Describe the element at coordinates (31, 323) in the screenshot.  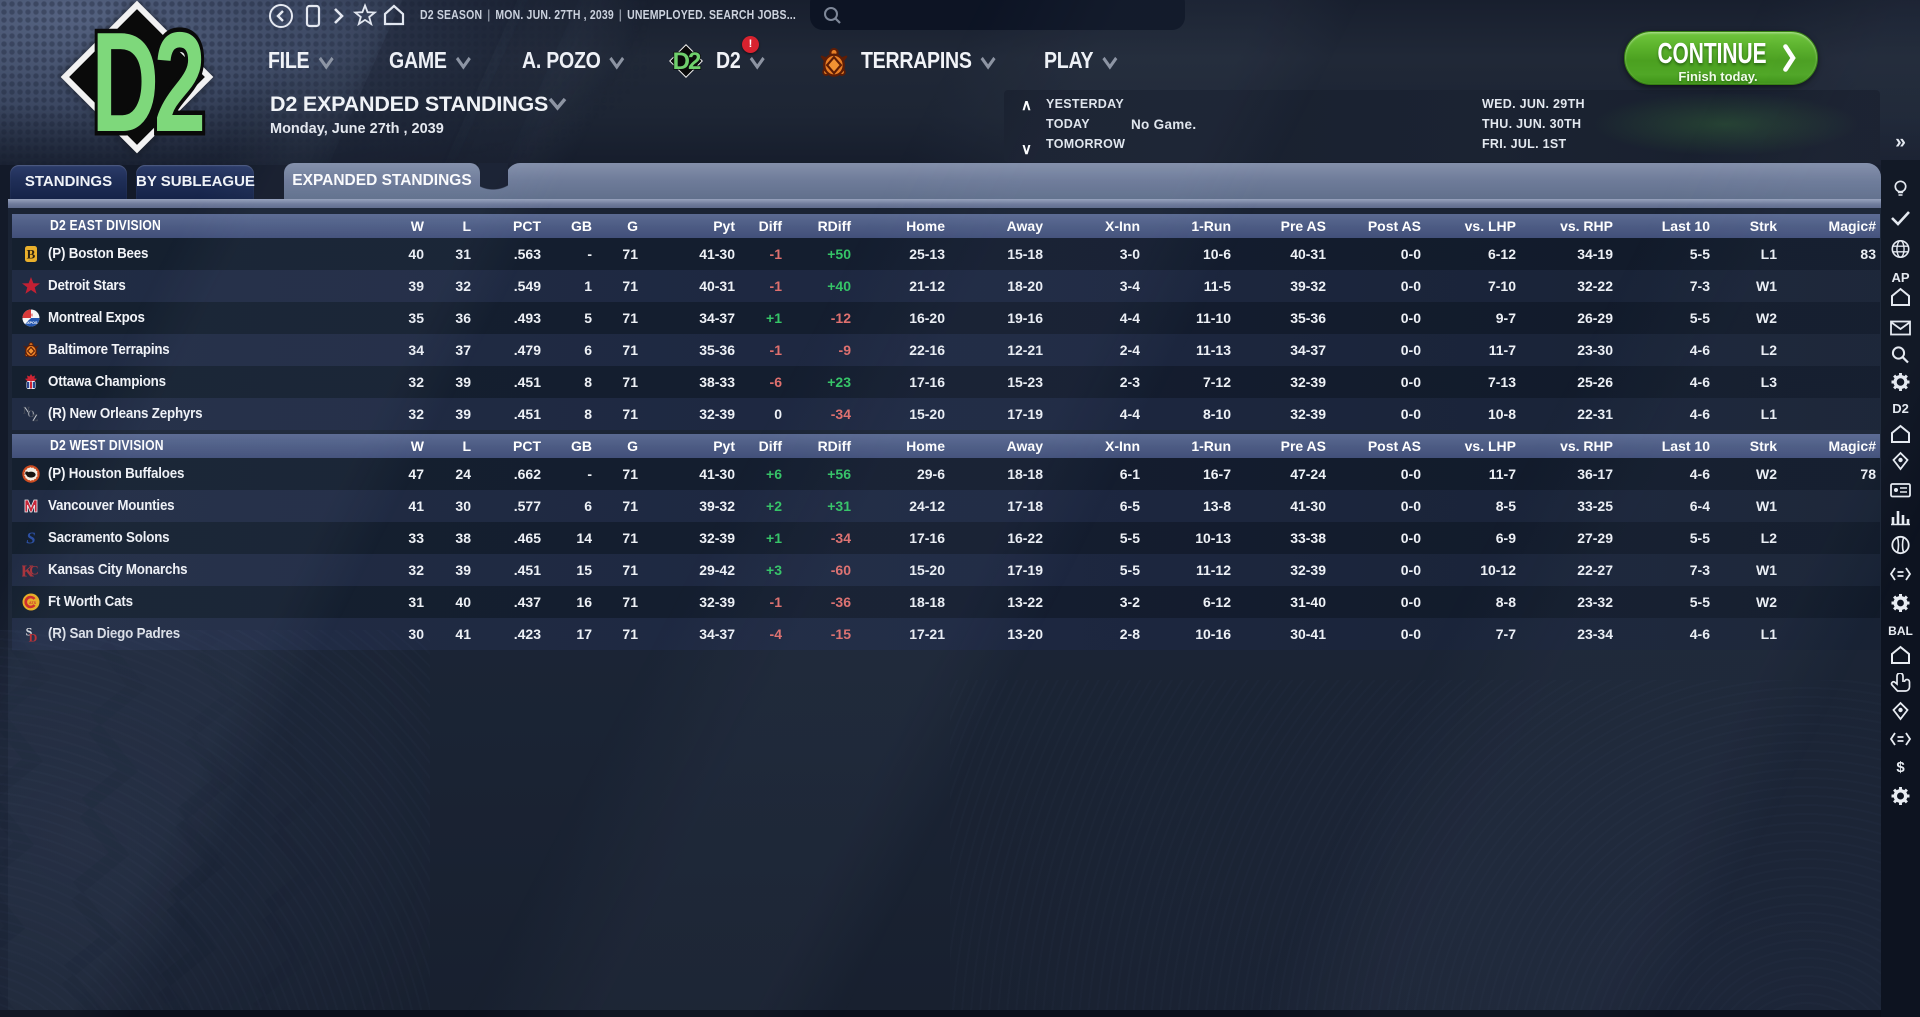
I see `svg-text: EXPOS` at that location.